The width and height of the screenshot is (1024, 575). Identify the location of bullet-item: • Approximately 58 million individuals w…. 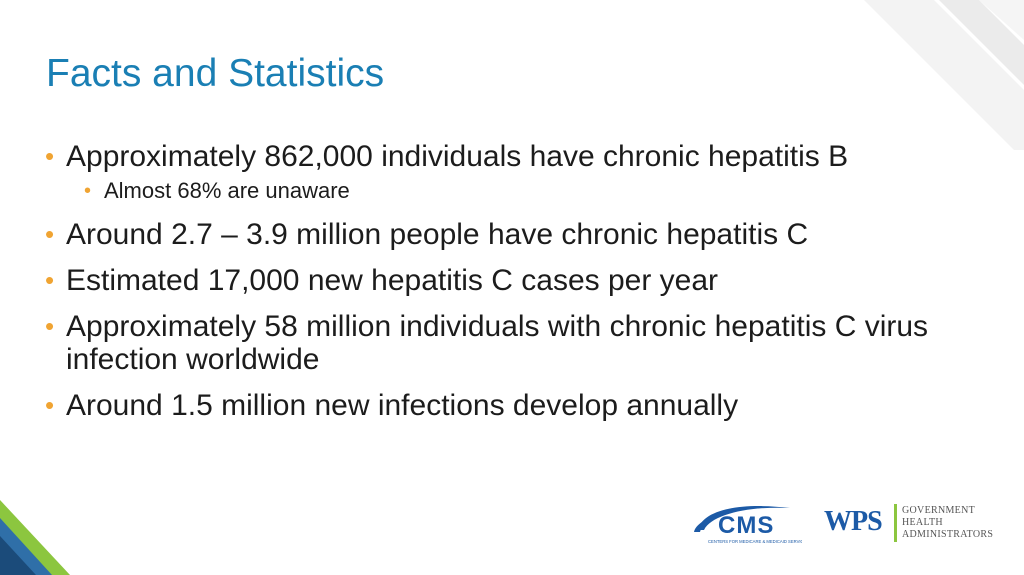
(509, 343).